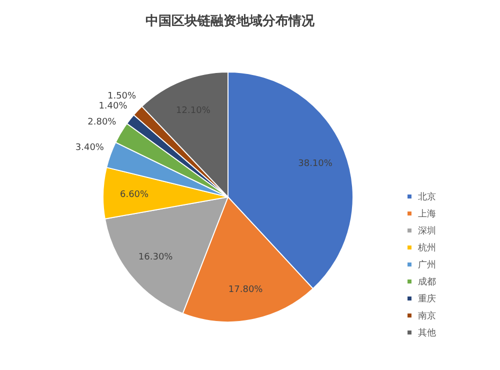 This screenshot has width=500, height=370. Describe the element at coordinates (427, 214) in the screenshot. I see `legend-label: 上海` at that location.